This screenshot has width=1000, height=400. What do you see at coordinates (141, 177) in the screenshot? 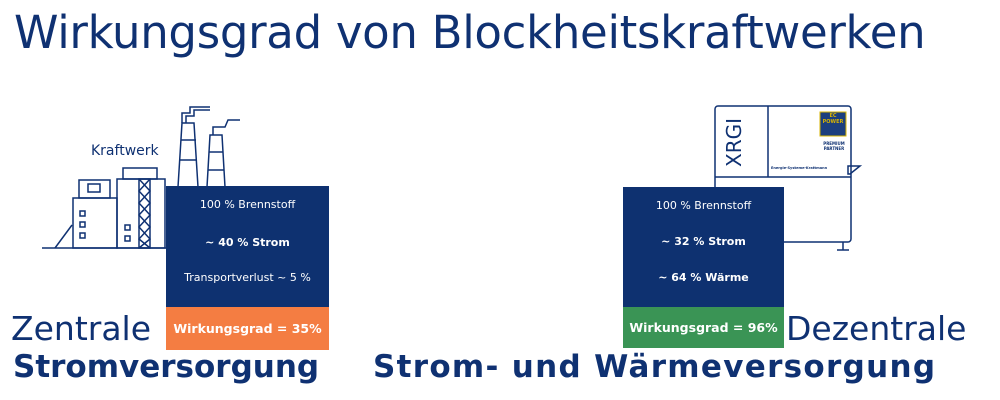
I see `power-plant-illustration` at bounding box center [141, 177].